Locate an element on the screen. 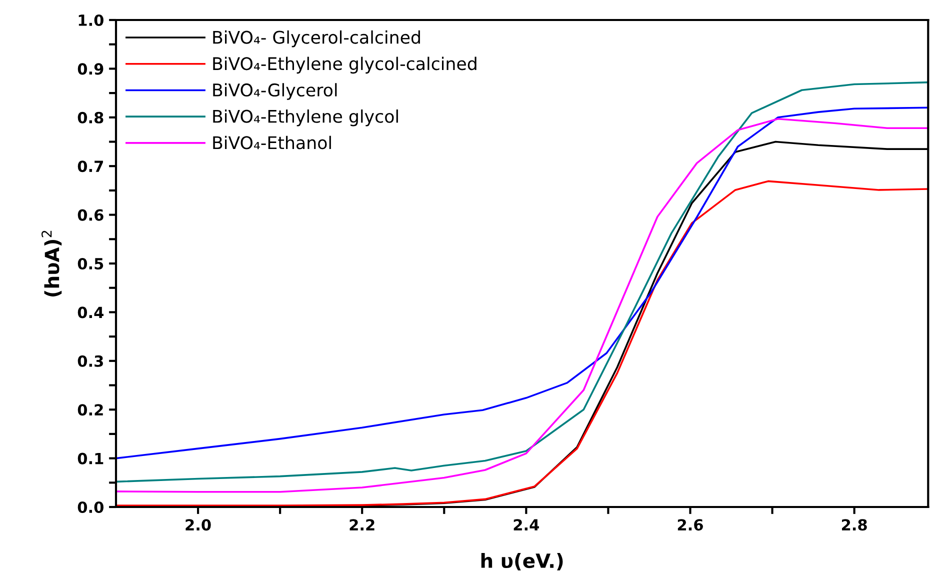  x-tick-label: 2.0 is located at coordinates (198, 525).